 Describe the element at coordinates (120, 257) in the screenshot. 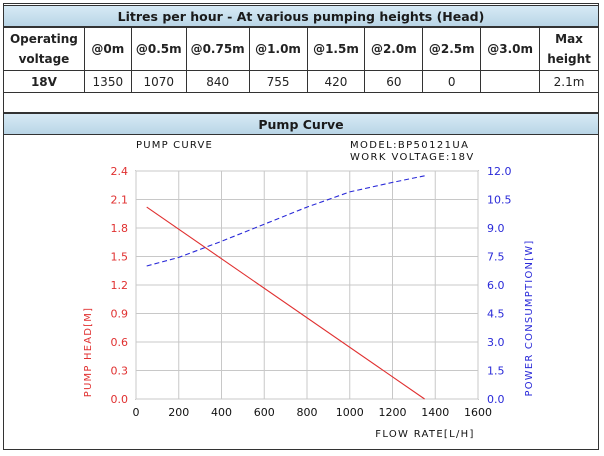

I see `y-tick-label-left: 1.5` at that location.